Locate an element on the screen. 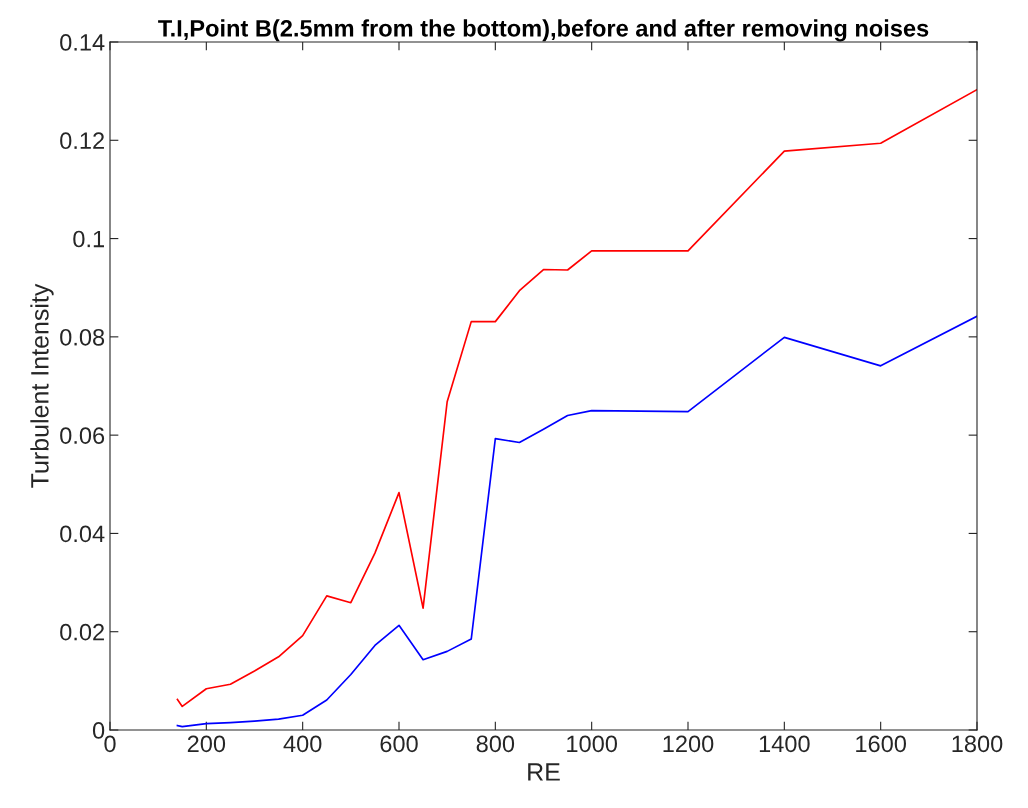 The width and height of the screenshot is (1028, 808). y-tick-label: 0 is located at coordinates (98, 730).